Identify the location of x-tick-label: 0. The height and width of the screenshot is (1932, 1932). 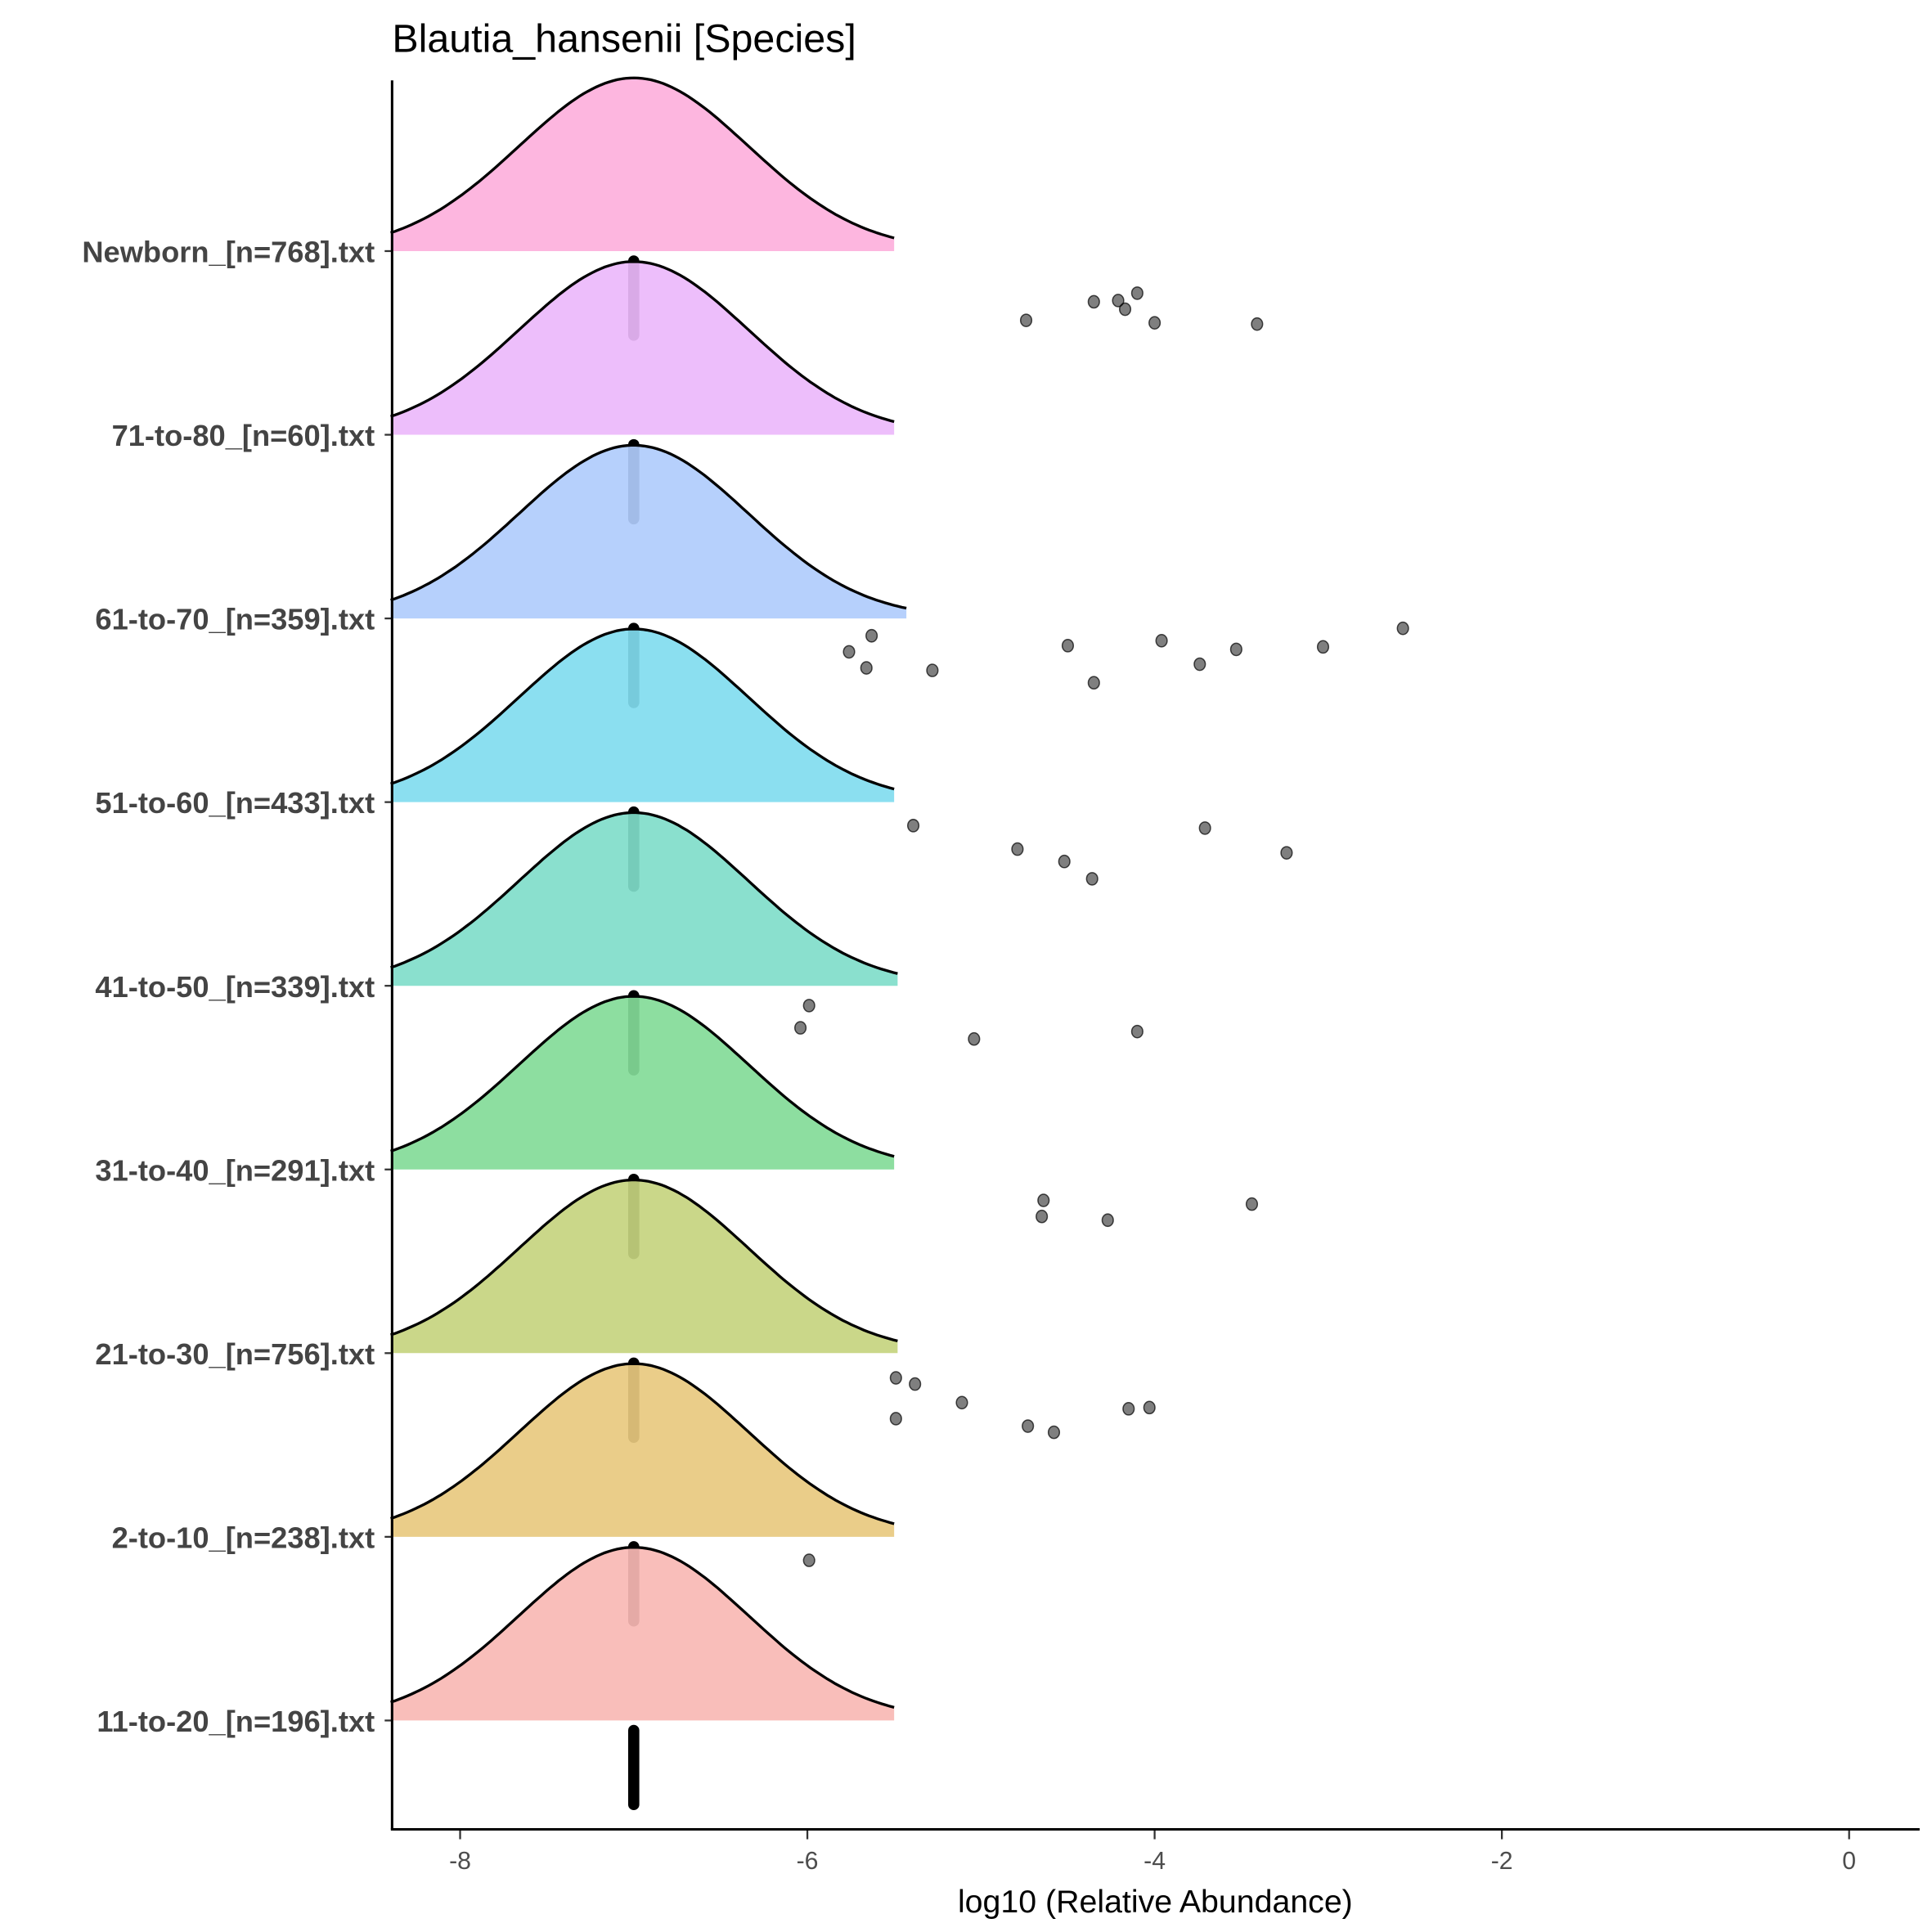
(1849, 1861).